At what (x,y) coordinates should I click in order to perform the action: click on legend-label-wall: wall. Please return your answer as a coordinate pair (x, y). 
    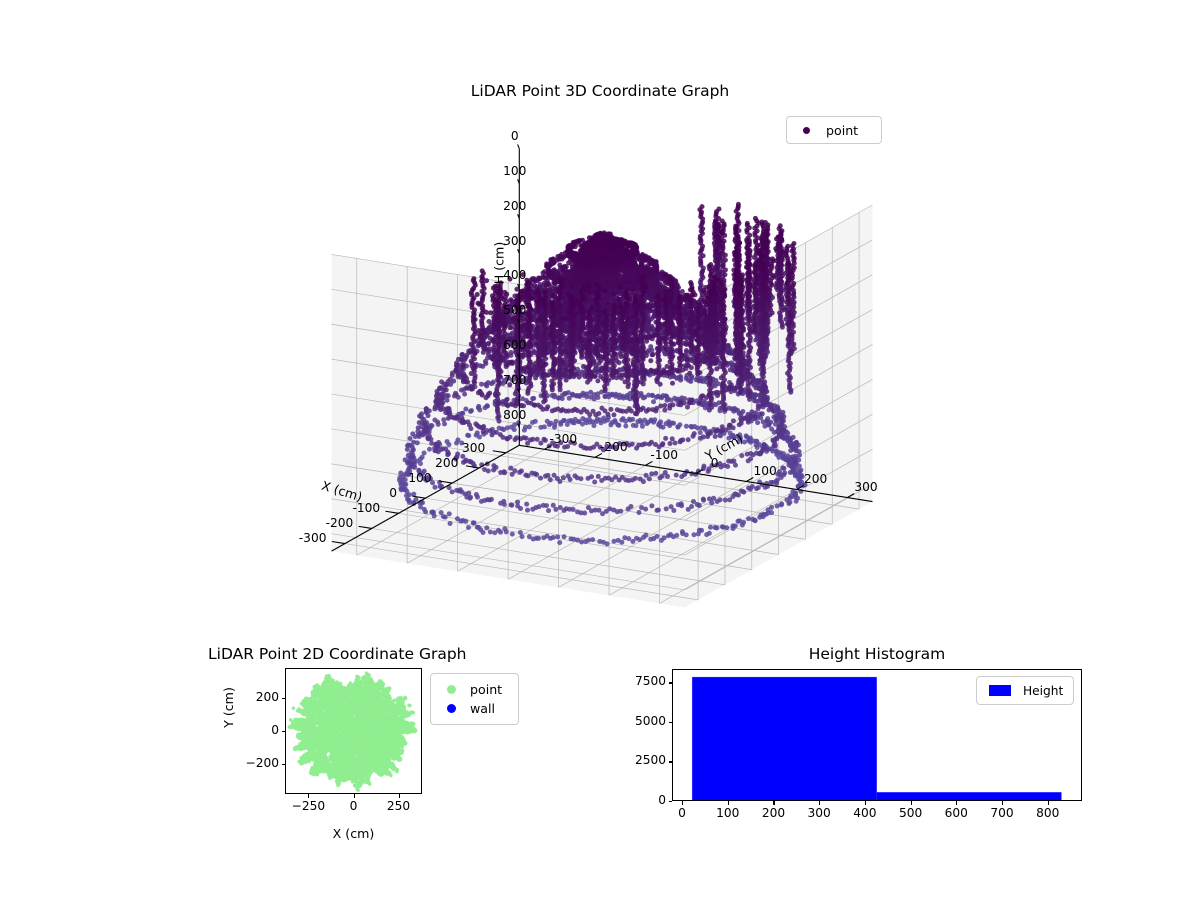
    Looking at the image, I should click on (483, 708).